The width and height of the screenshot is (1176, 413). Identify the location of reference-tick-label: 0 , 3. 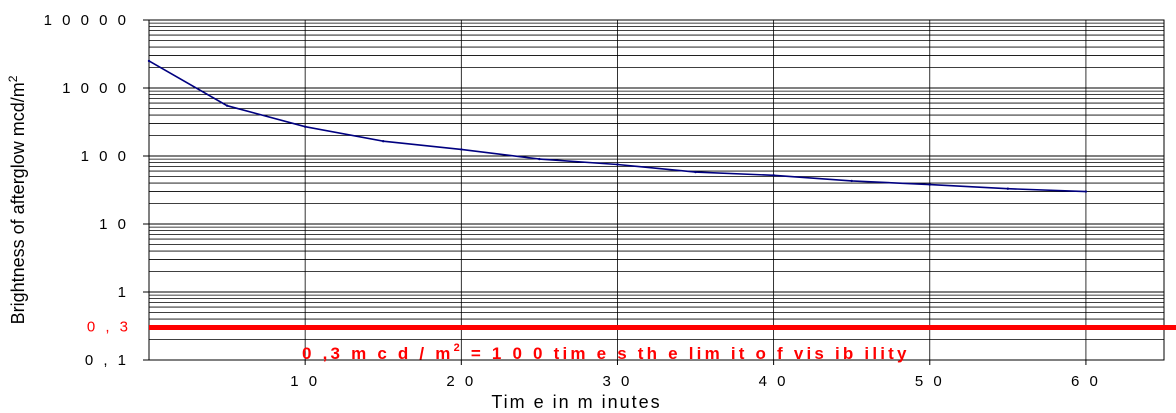
(109, 327).